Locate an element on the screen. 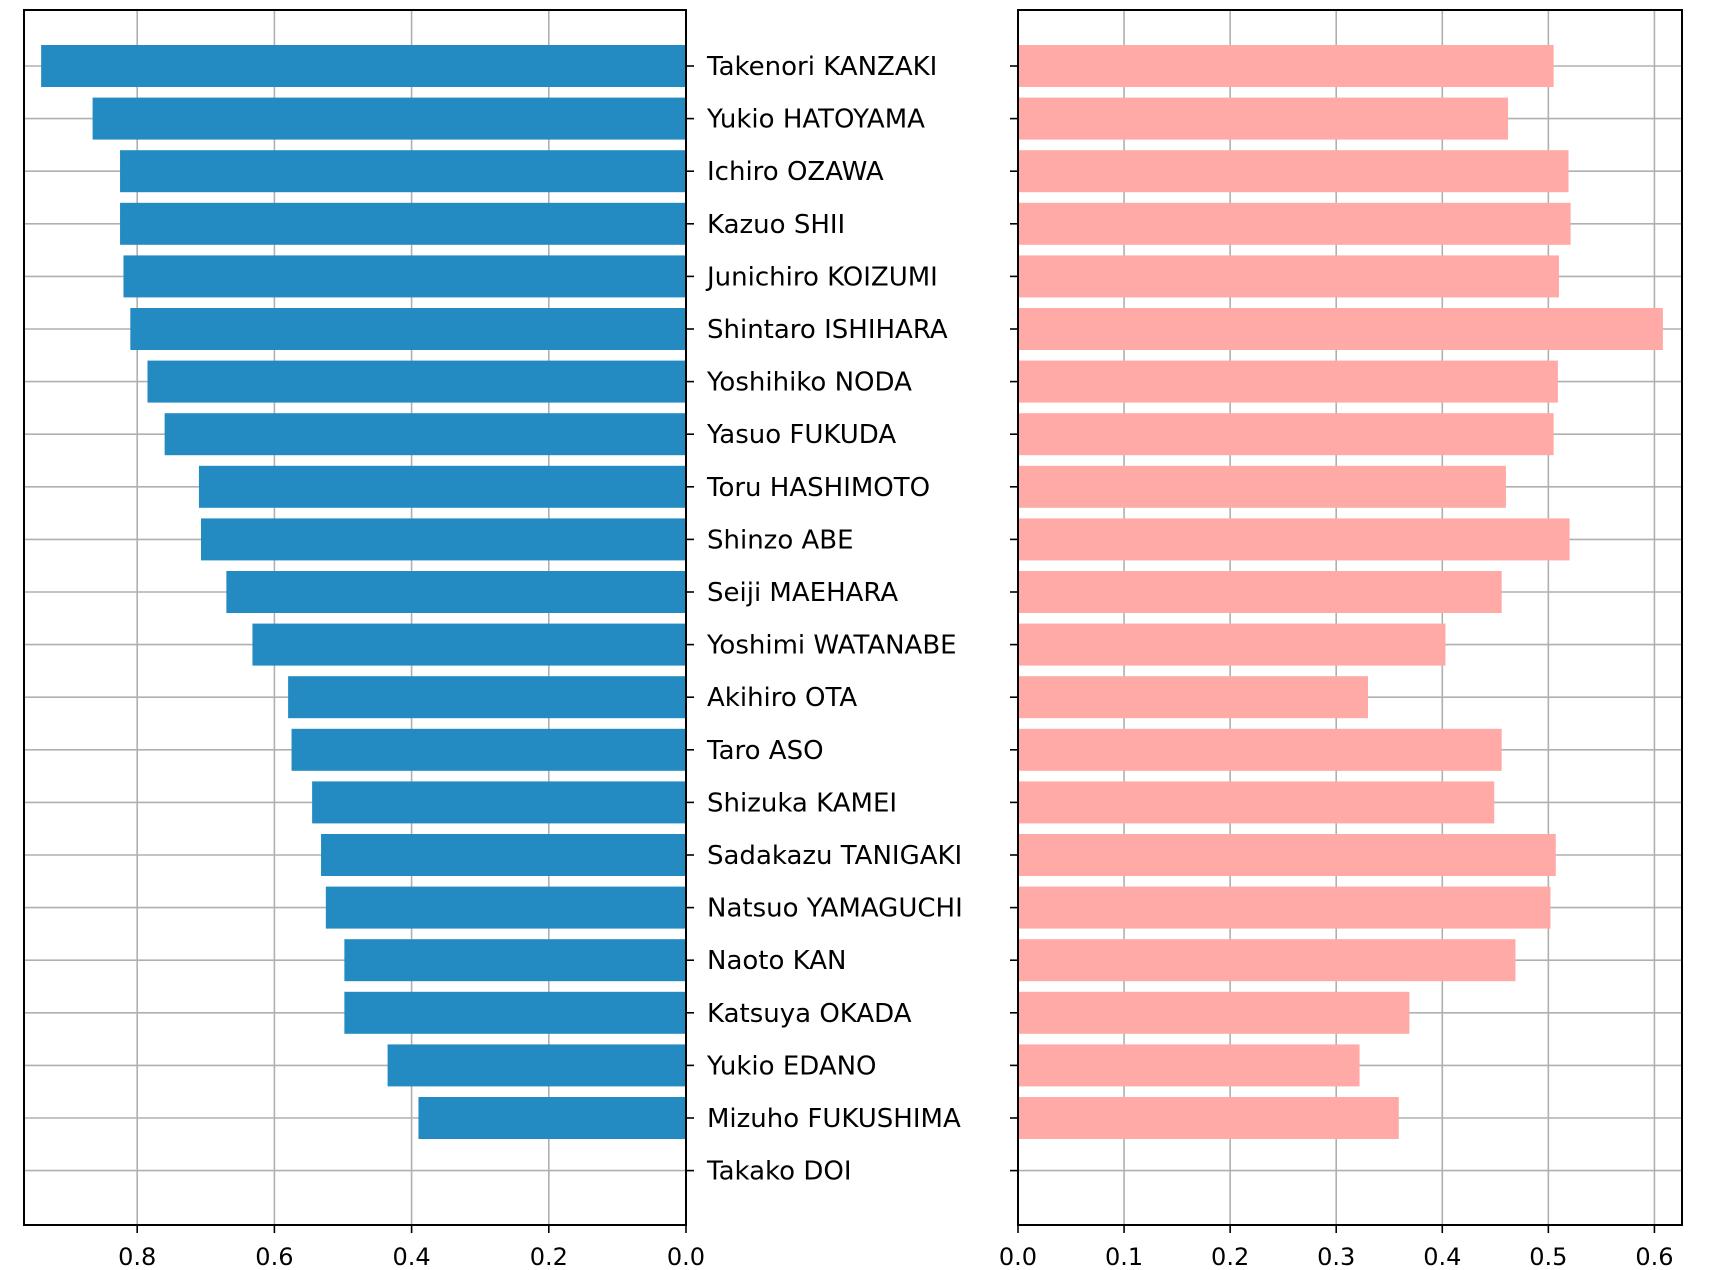 This screenshot has height=1270, width=1714. left-xtick-label-3: 0.2 is located at coordinates (549, 1256).